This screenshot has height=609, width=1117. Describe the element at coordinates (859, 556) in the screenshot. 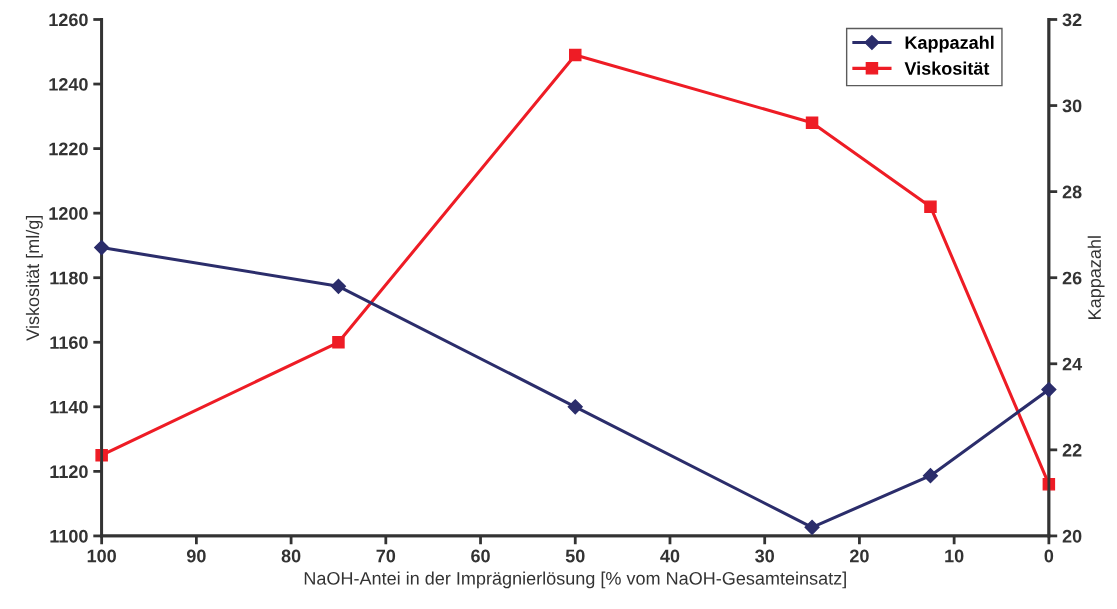

I see `x-tick-label: 20` at that location.